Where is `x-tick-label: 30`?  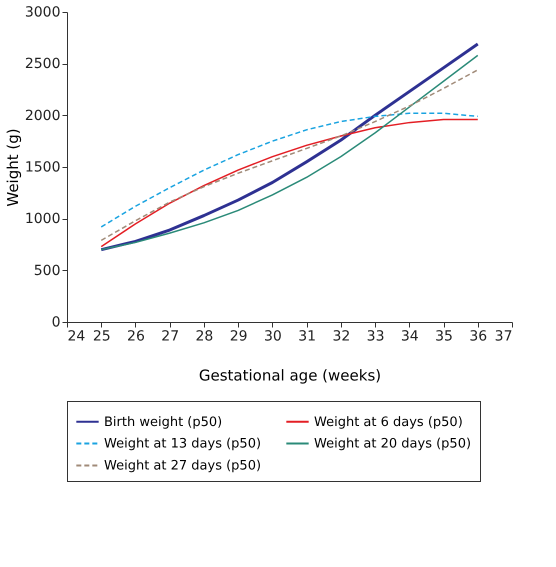 x-tick-label: 30 is located at coordinates (273, 336).